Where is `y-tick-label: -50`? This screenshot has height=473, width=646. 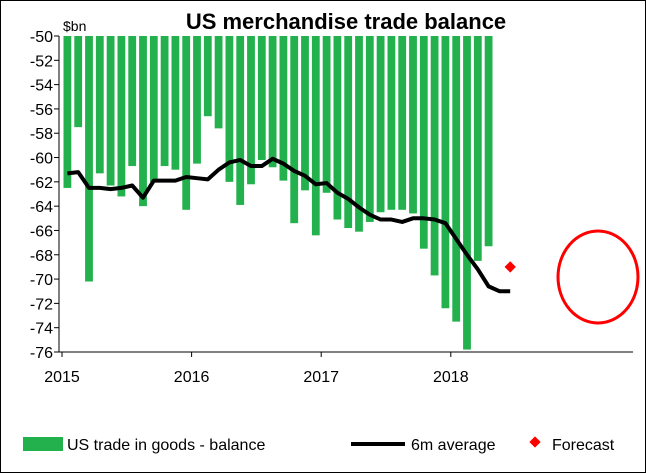 y-tick-label: -50 is located at coordinates (41, 37).